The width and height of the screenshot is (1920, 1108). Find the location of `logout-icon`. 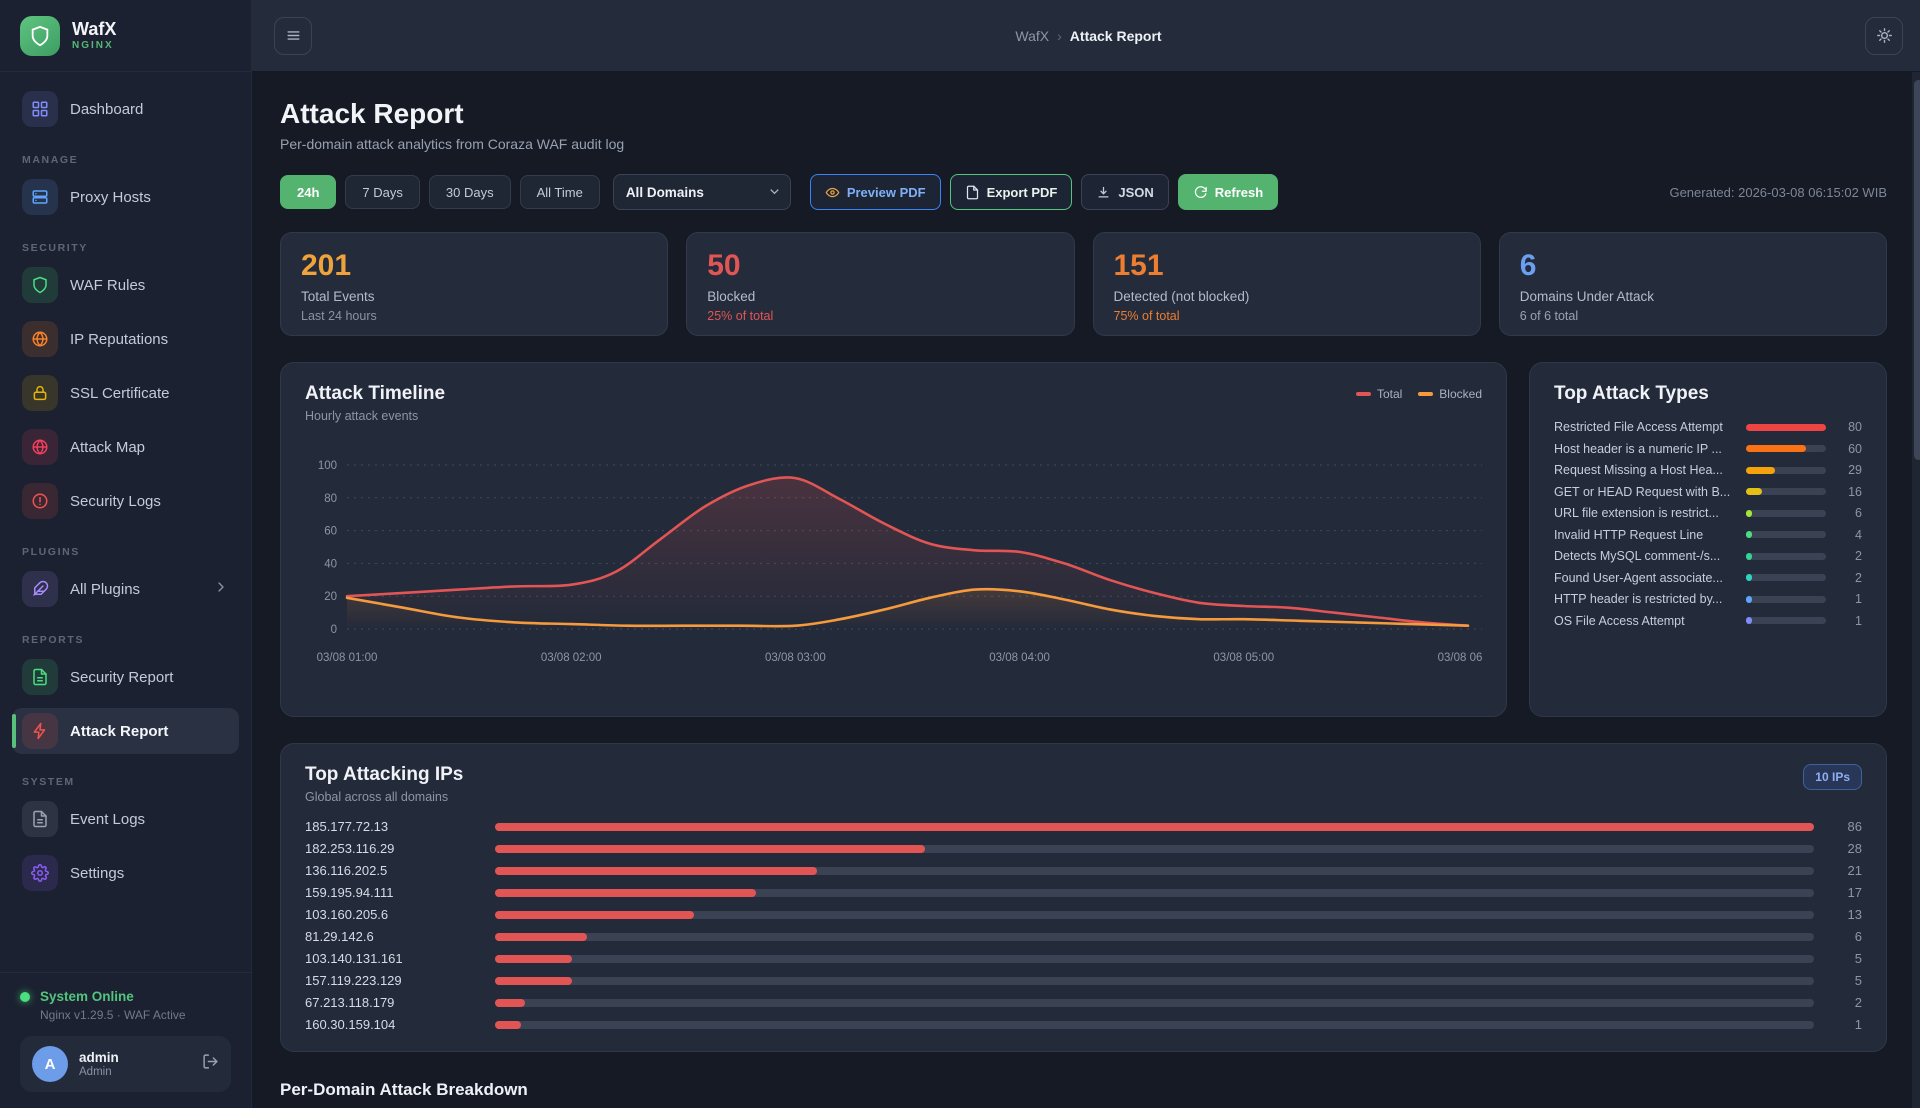

logout-icon is located at coordinates (210, 1064).